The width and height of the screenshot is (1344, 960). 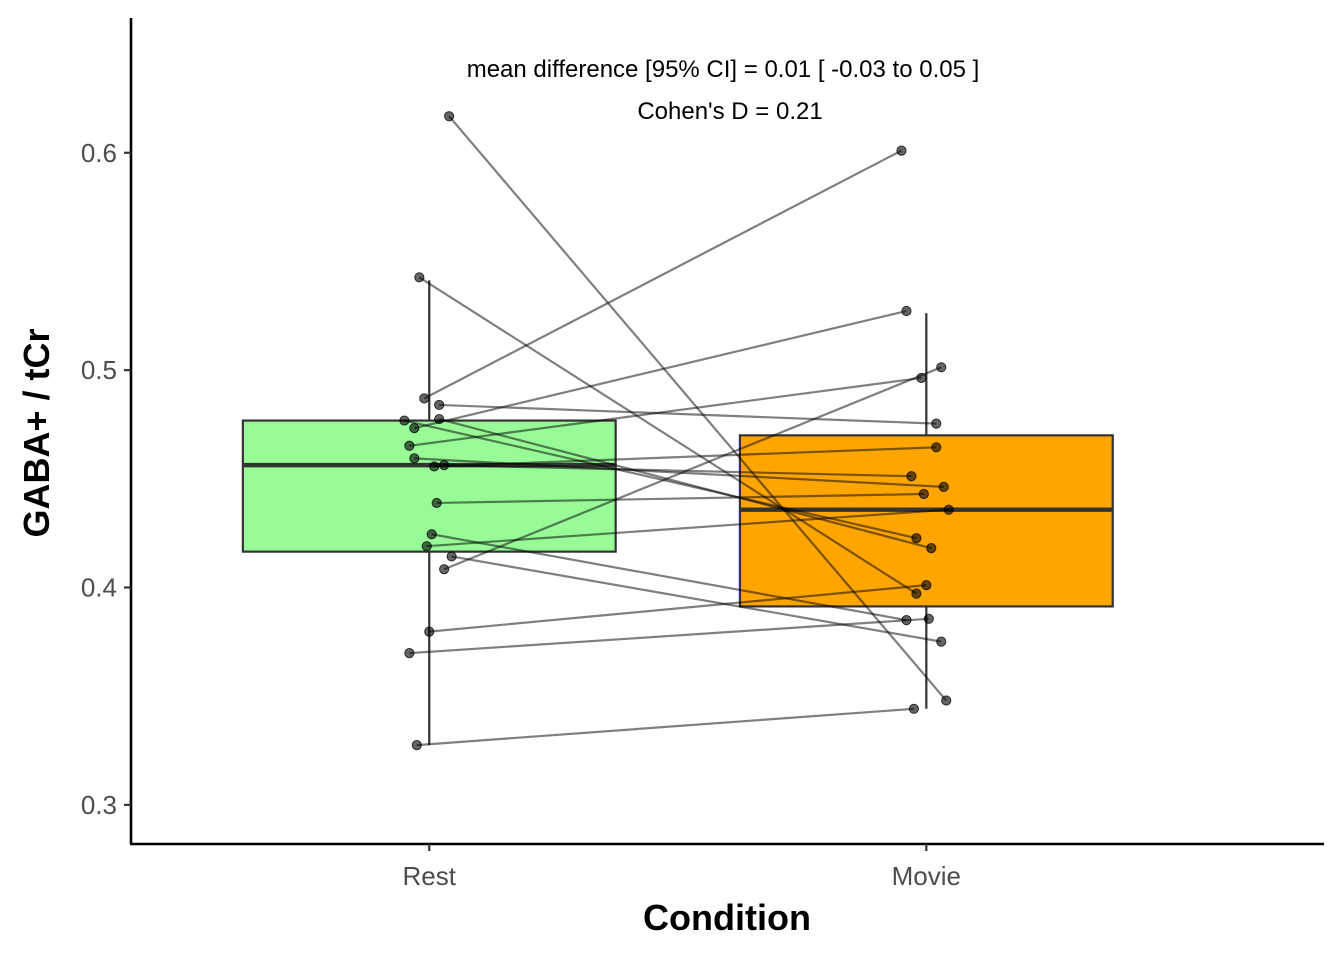 What do you see at coordinates (99, 370) in the screenshot?
I see `y-tick-label: 0.5` at bounding box center [99, 370].